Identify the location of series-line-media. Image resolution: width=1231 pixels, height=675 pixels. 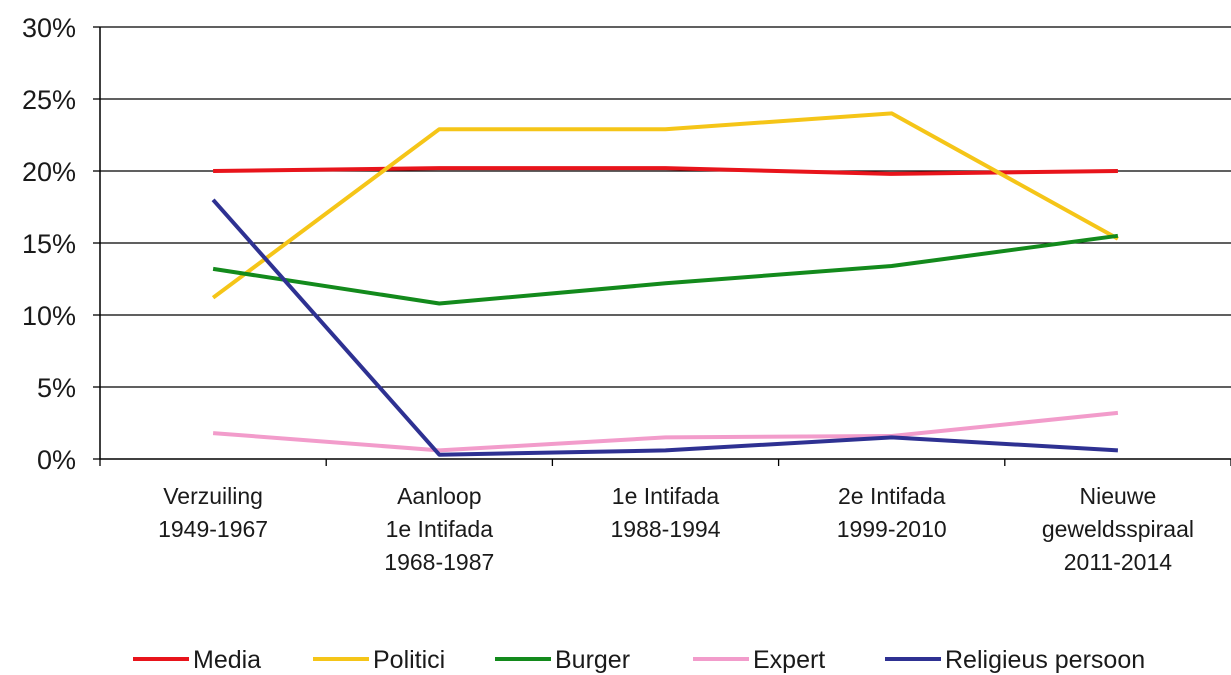
(665, 171).